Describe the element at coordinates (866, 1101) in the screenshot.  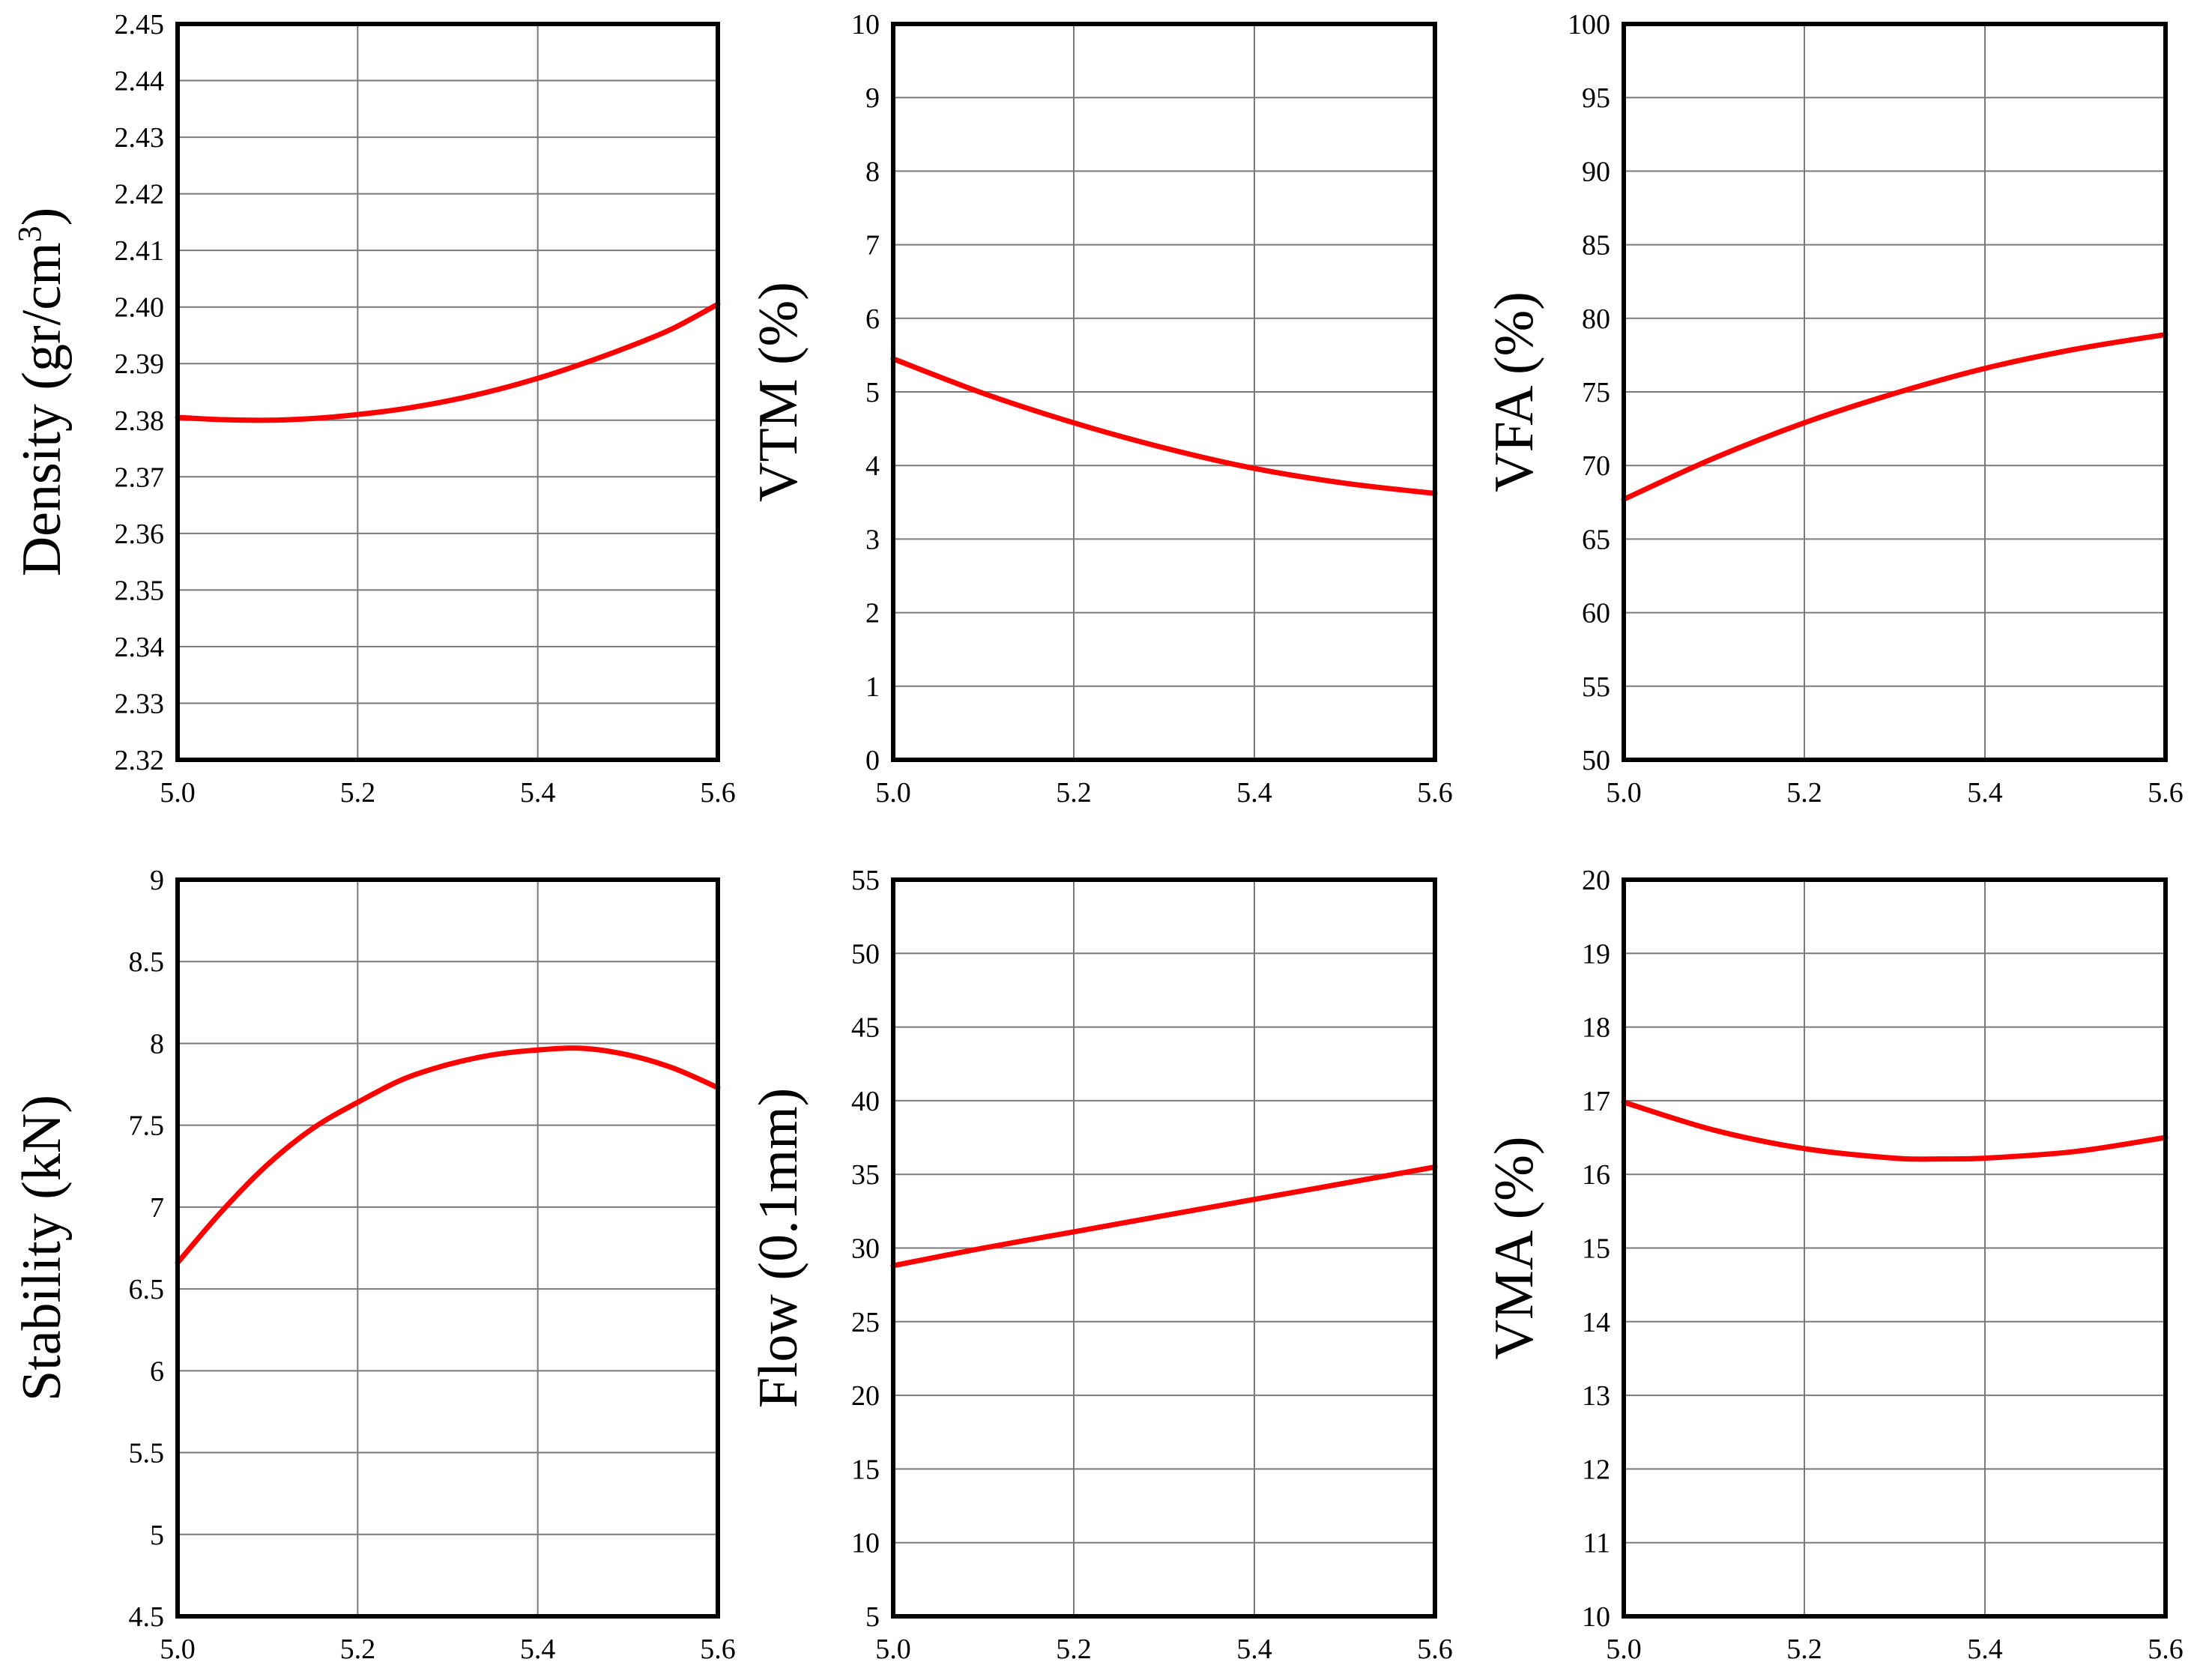
I see `y-tick-label: 40` at that location.